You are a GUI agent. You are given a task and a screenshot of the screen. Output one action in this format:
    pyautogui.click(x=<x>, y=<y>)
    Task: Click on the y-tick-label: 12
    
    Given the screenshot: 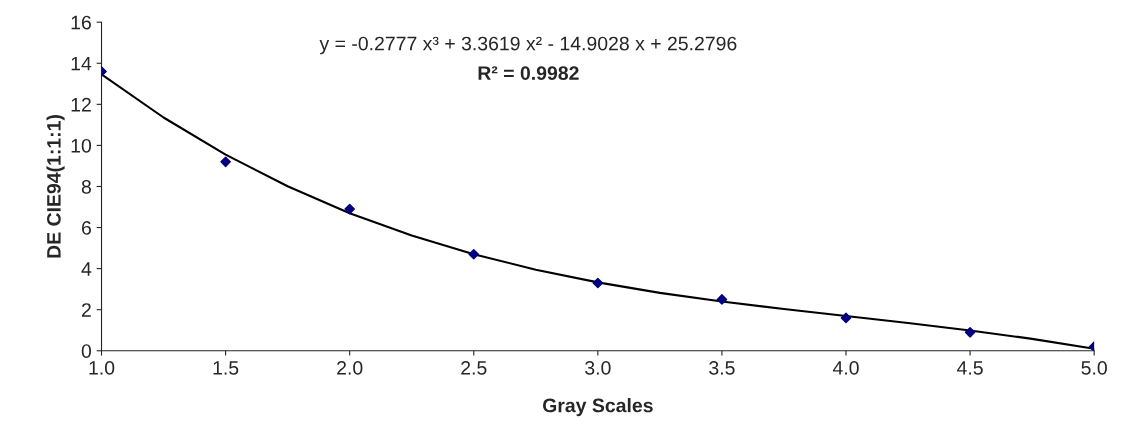 What is the action you would take?
    pyautogui.click(x=81, y=104)
    